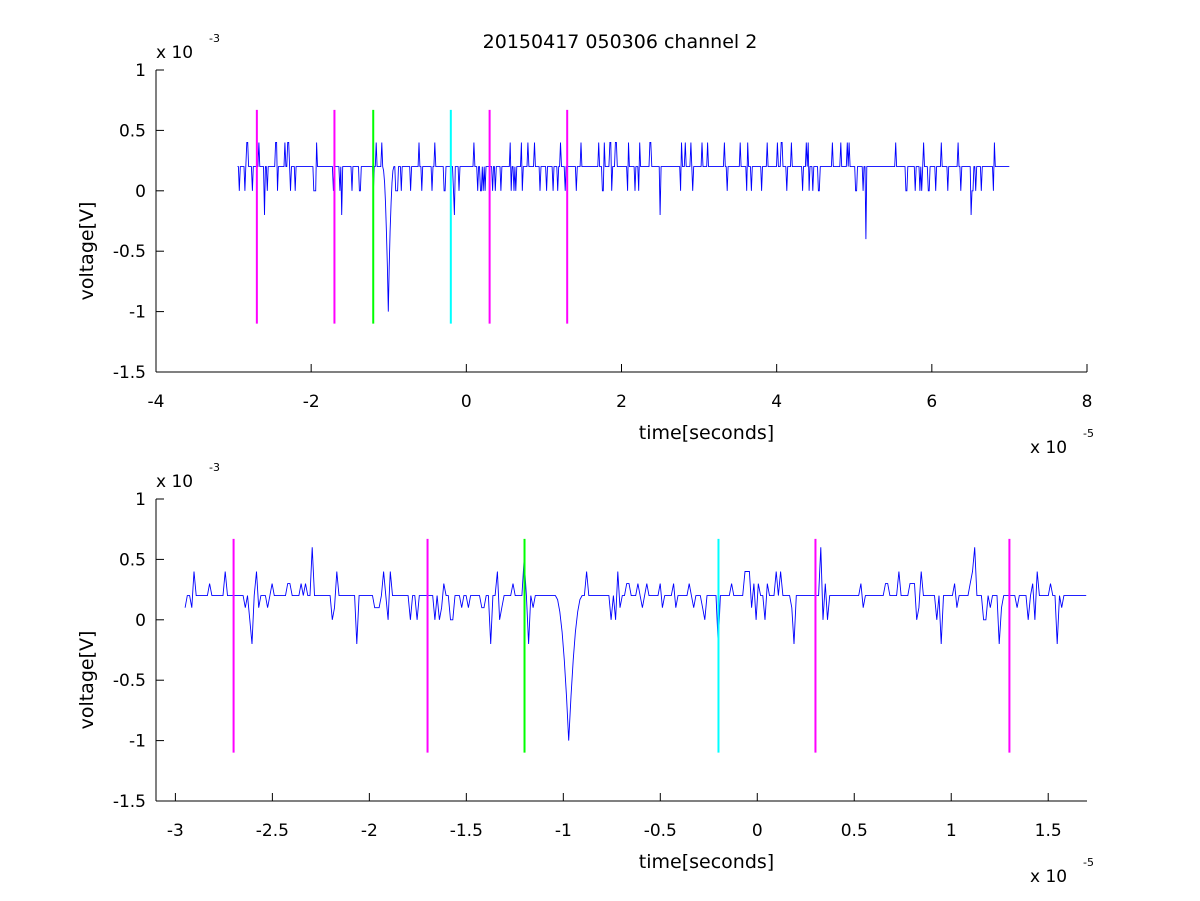 Image resolution: width=1200 pixels, height=901 pixels. I want to click on x-tick-label: 2, so click(621, 402).